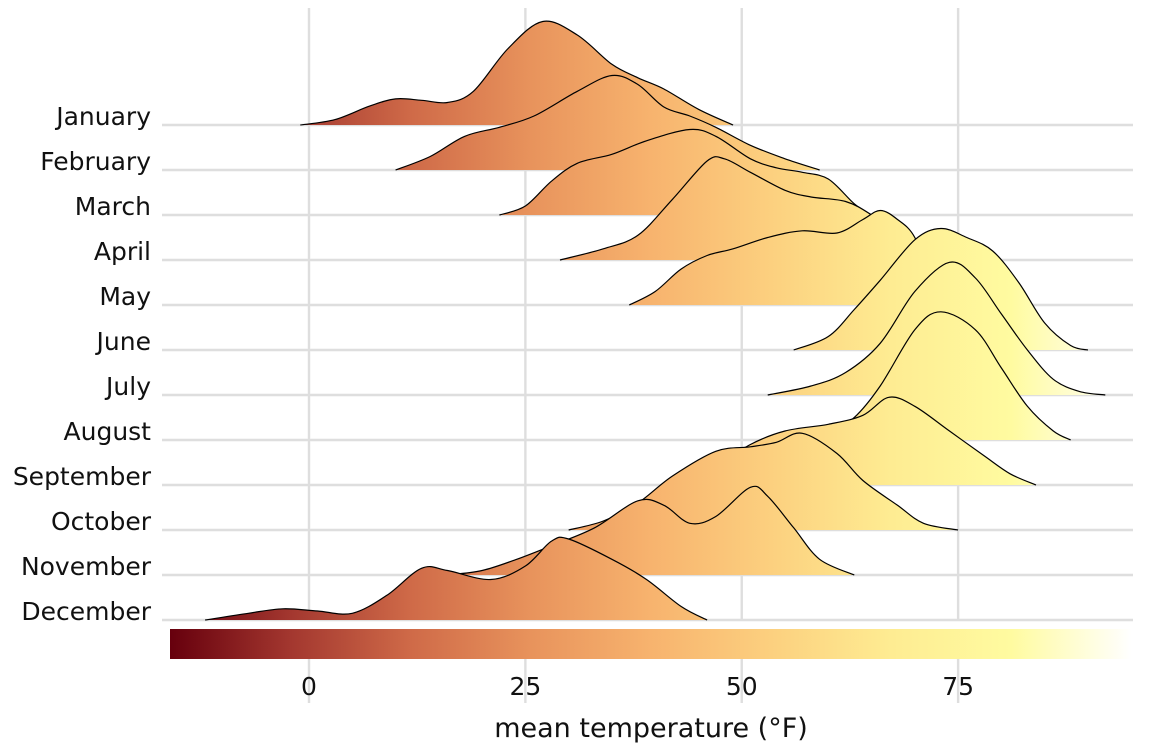 The width and height of the screenshot is (1152, 751). I want to click on ridge-december, so click(456, 578).